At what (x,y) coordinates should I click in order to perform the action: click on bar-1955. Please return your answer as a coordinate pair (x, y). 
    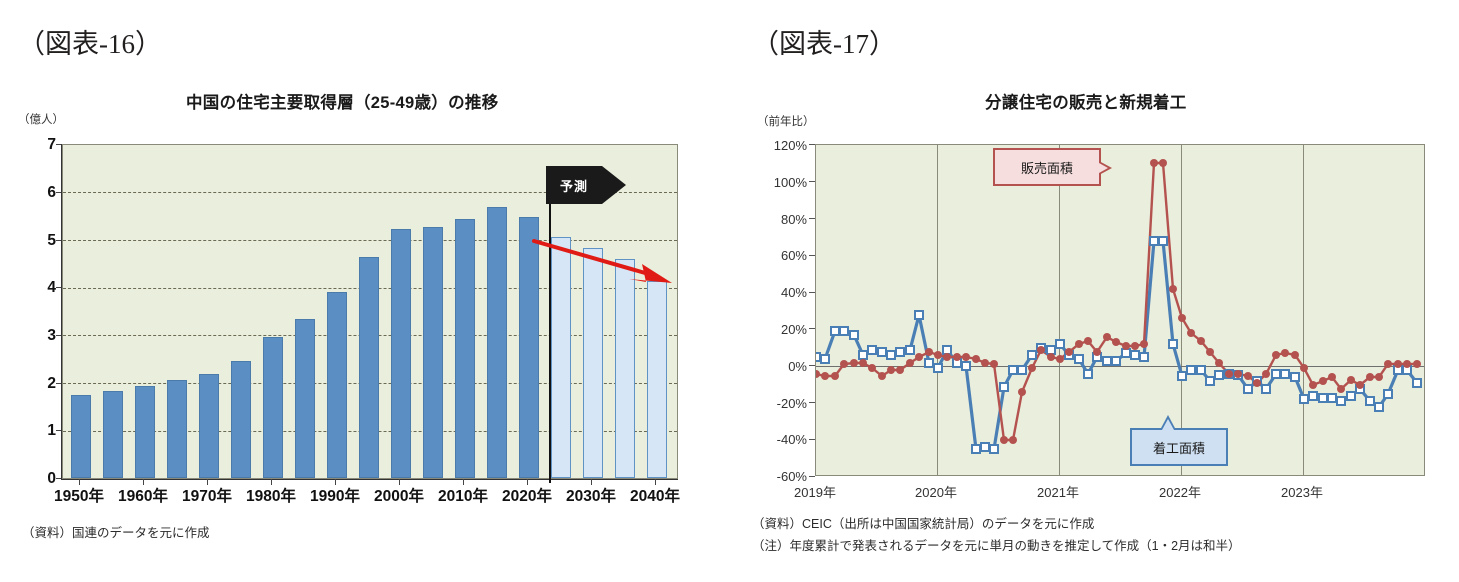
    Looking at the image, I should click on (113, 434).